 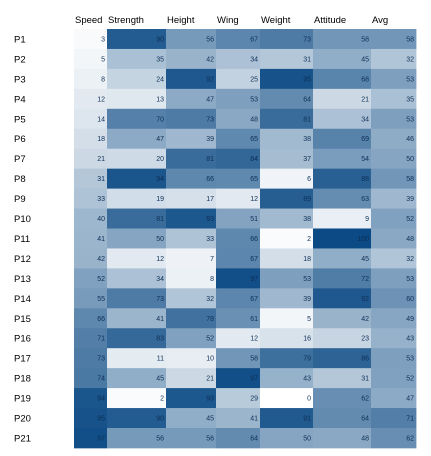 I want to click on row-label-p3: P3, so click(x=20, y=79).